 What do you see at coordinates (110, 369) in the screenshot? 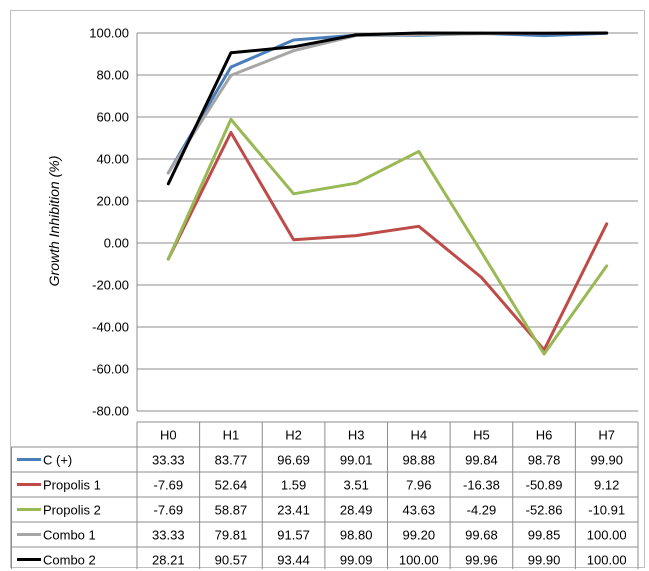
I see `y-tick-label: -60.00` at bounding box center [110, 369].